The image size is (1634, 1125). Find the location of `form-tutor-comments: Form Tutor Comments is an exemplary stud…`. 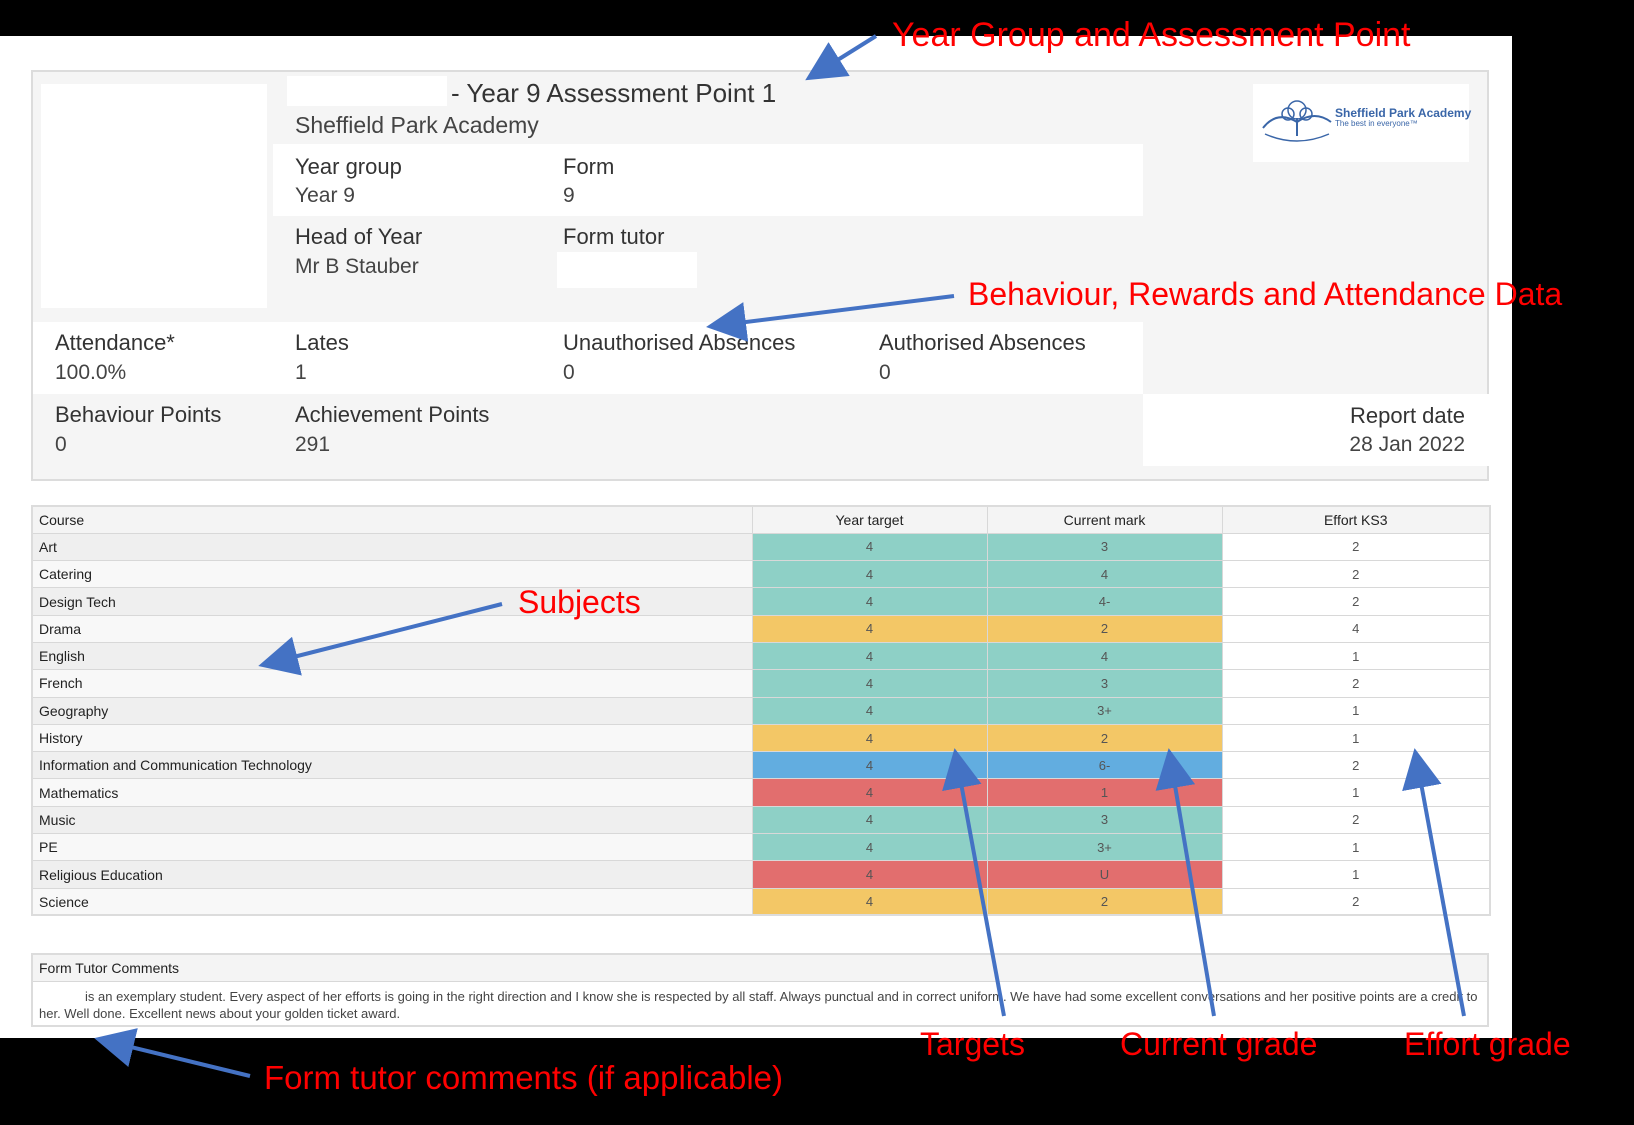

form-tutor-comments: Form Tutor Comments is an exemplary stud… is located at coordinates (760, 990).